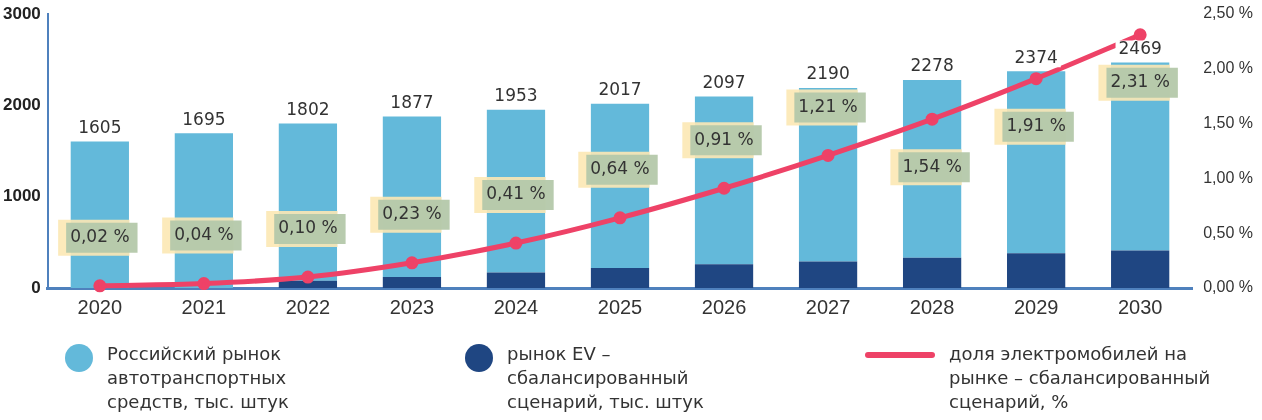 Image resolution: width=1262 pixels, height=420 pixels. What do you see at coordinates (932, 165) in the screenshot?
I see `data-label: 1,54 %` at bounding box center [932, 165].